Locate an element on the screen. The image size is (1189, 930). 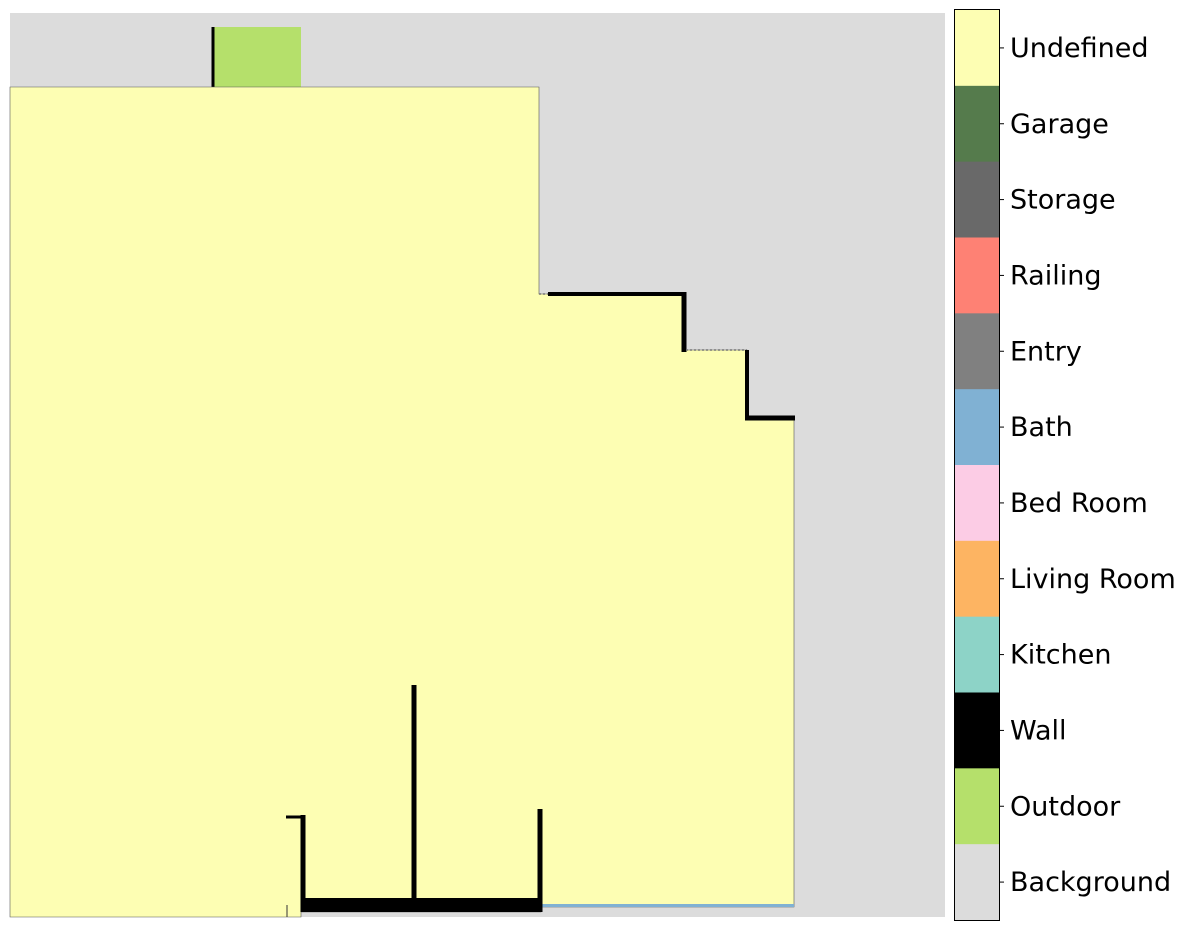
legend-swatches is located at coordinates (977, 465).